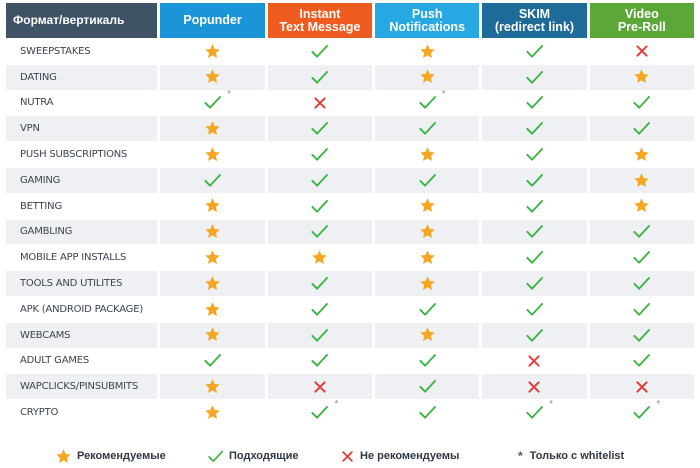 The height and width of the screenshot is (468, 700). I want to click on header-column-line: Push, so click(427, 13).